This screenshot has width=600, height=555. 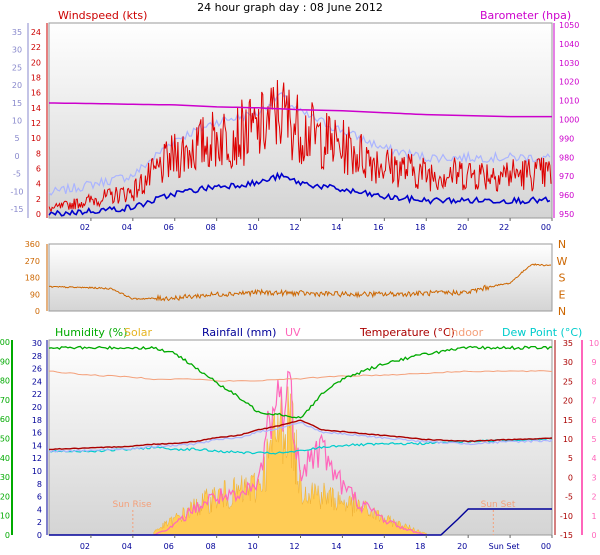 What do you see at coordinates (127, 227) in the screenshot?
I see `top-x-tick-label: 04` at bounding box center [127, 227].